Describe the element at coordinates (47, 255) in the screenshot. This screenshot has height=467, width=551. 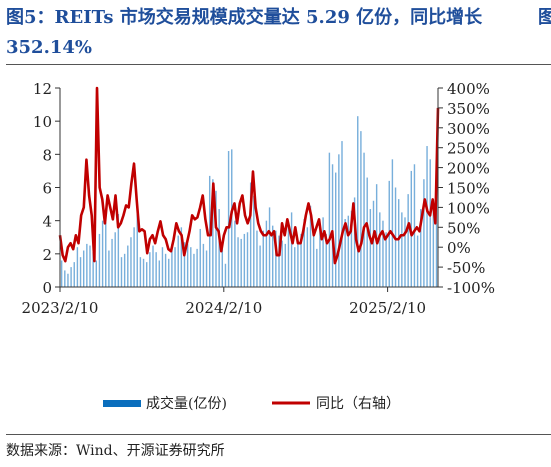
I see `left-tick-label: 2` at that location.